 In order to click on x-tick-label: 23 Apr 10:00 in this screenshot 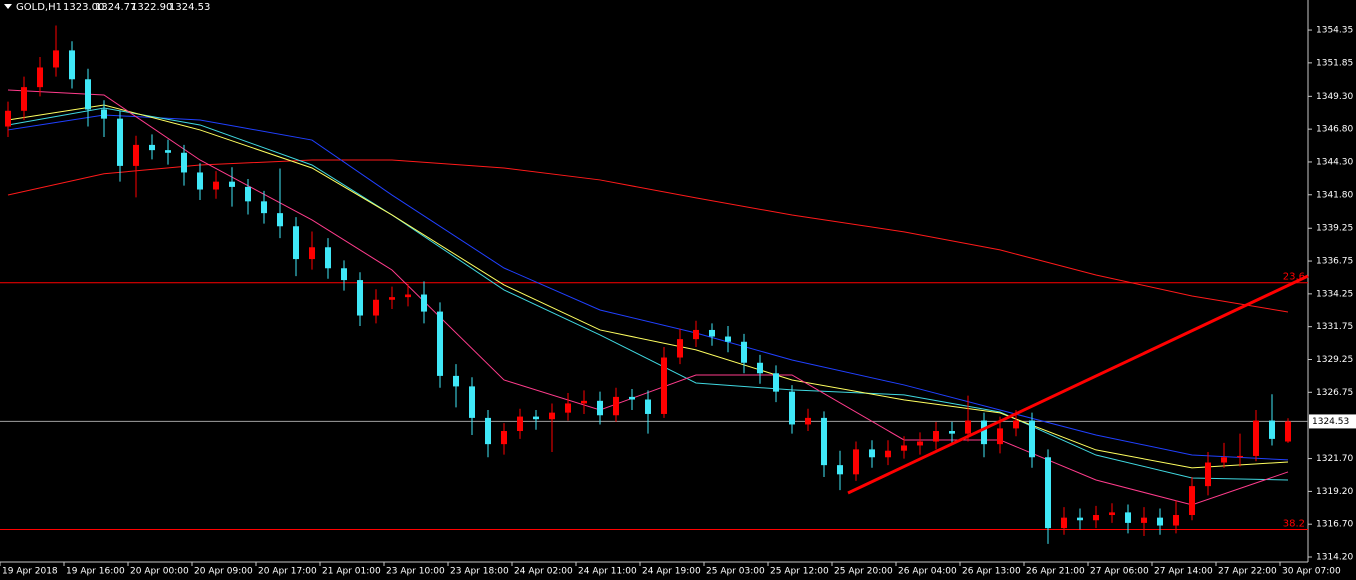, I will do `click(415, 572)`.